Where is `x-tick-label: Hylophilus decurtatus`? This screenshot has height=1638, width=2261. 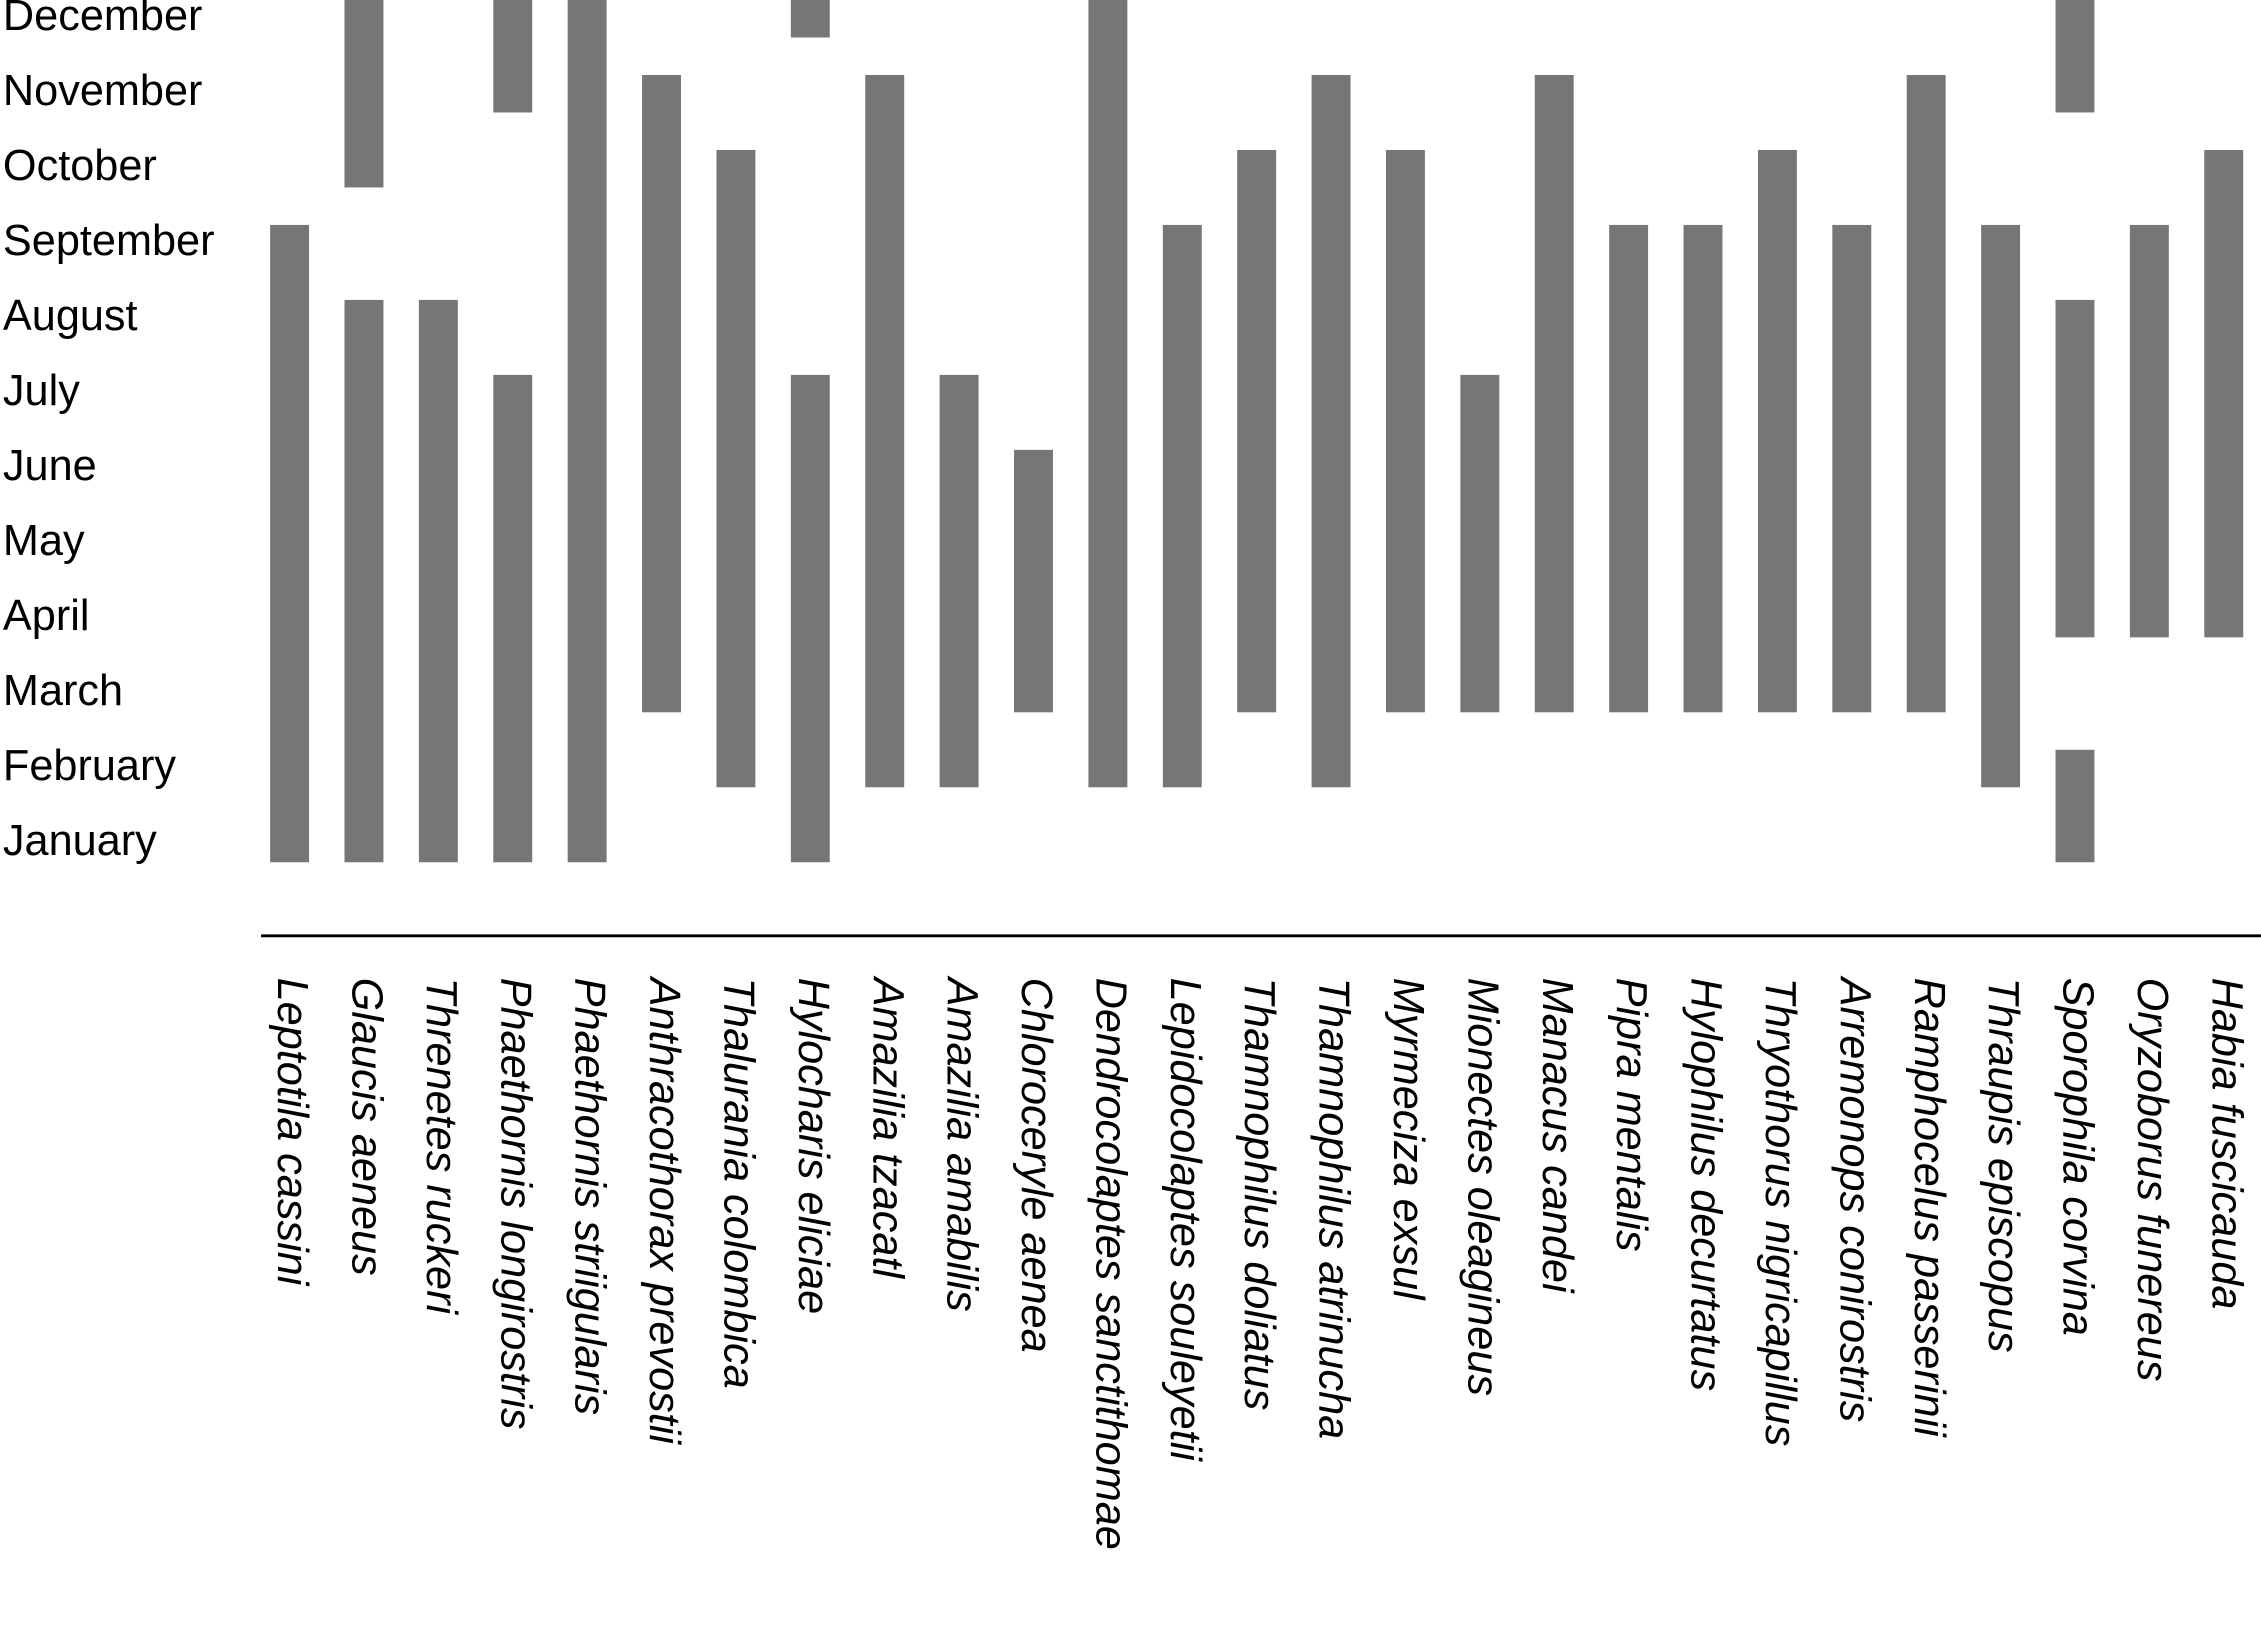 x-tick-label: Hylophilus decurtatus is located at coordinates (1706, 1185).